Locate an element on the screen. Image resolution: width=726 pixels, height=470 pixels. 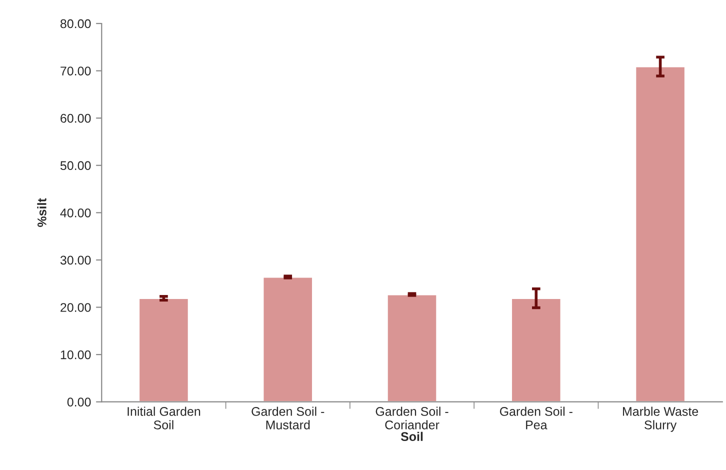
y-tick-label: 20.00 is located at coordinates (75, 307).